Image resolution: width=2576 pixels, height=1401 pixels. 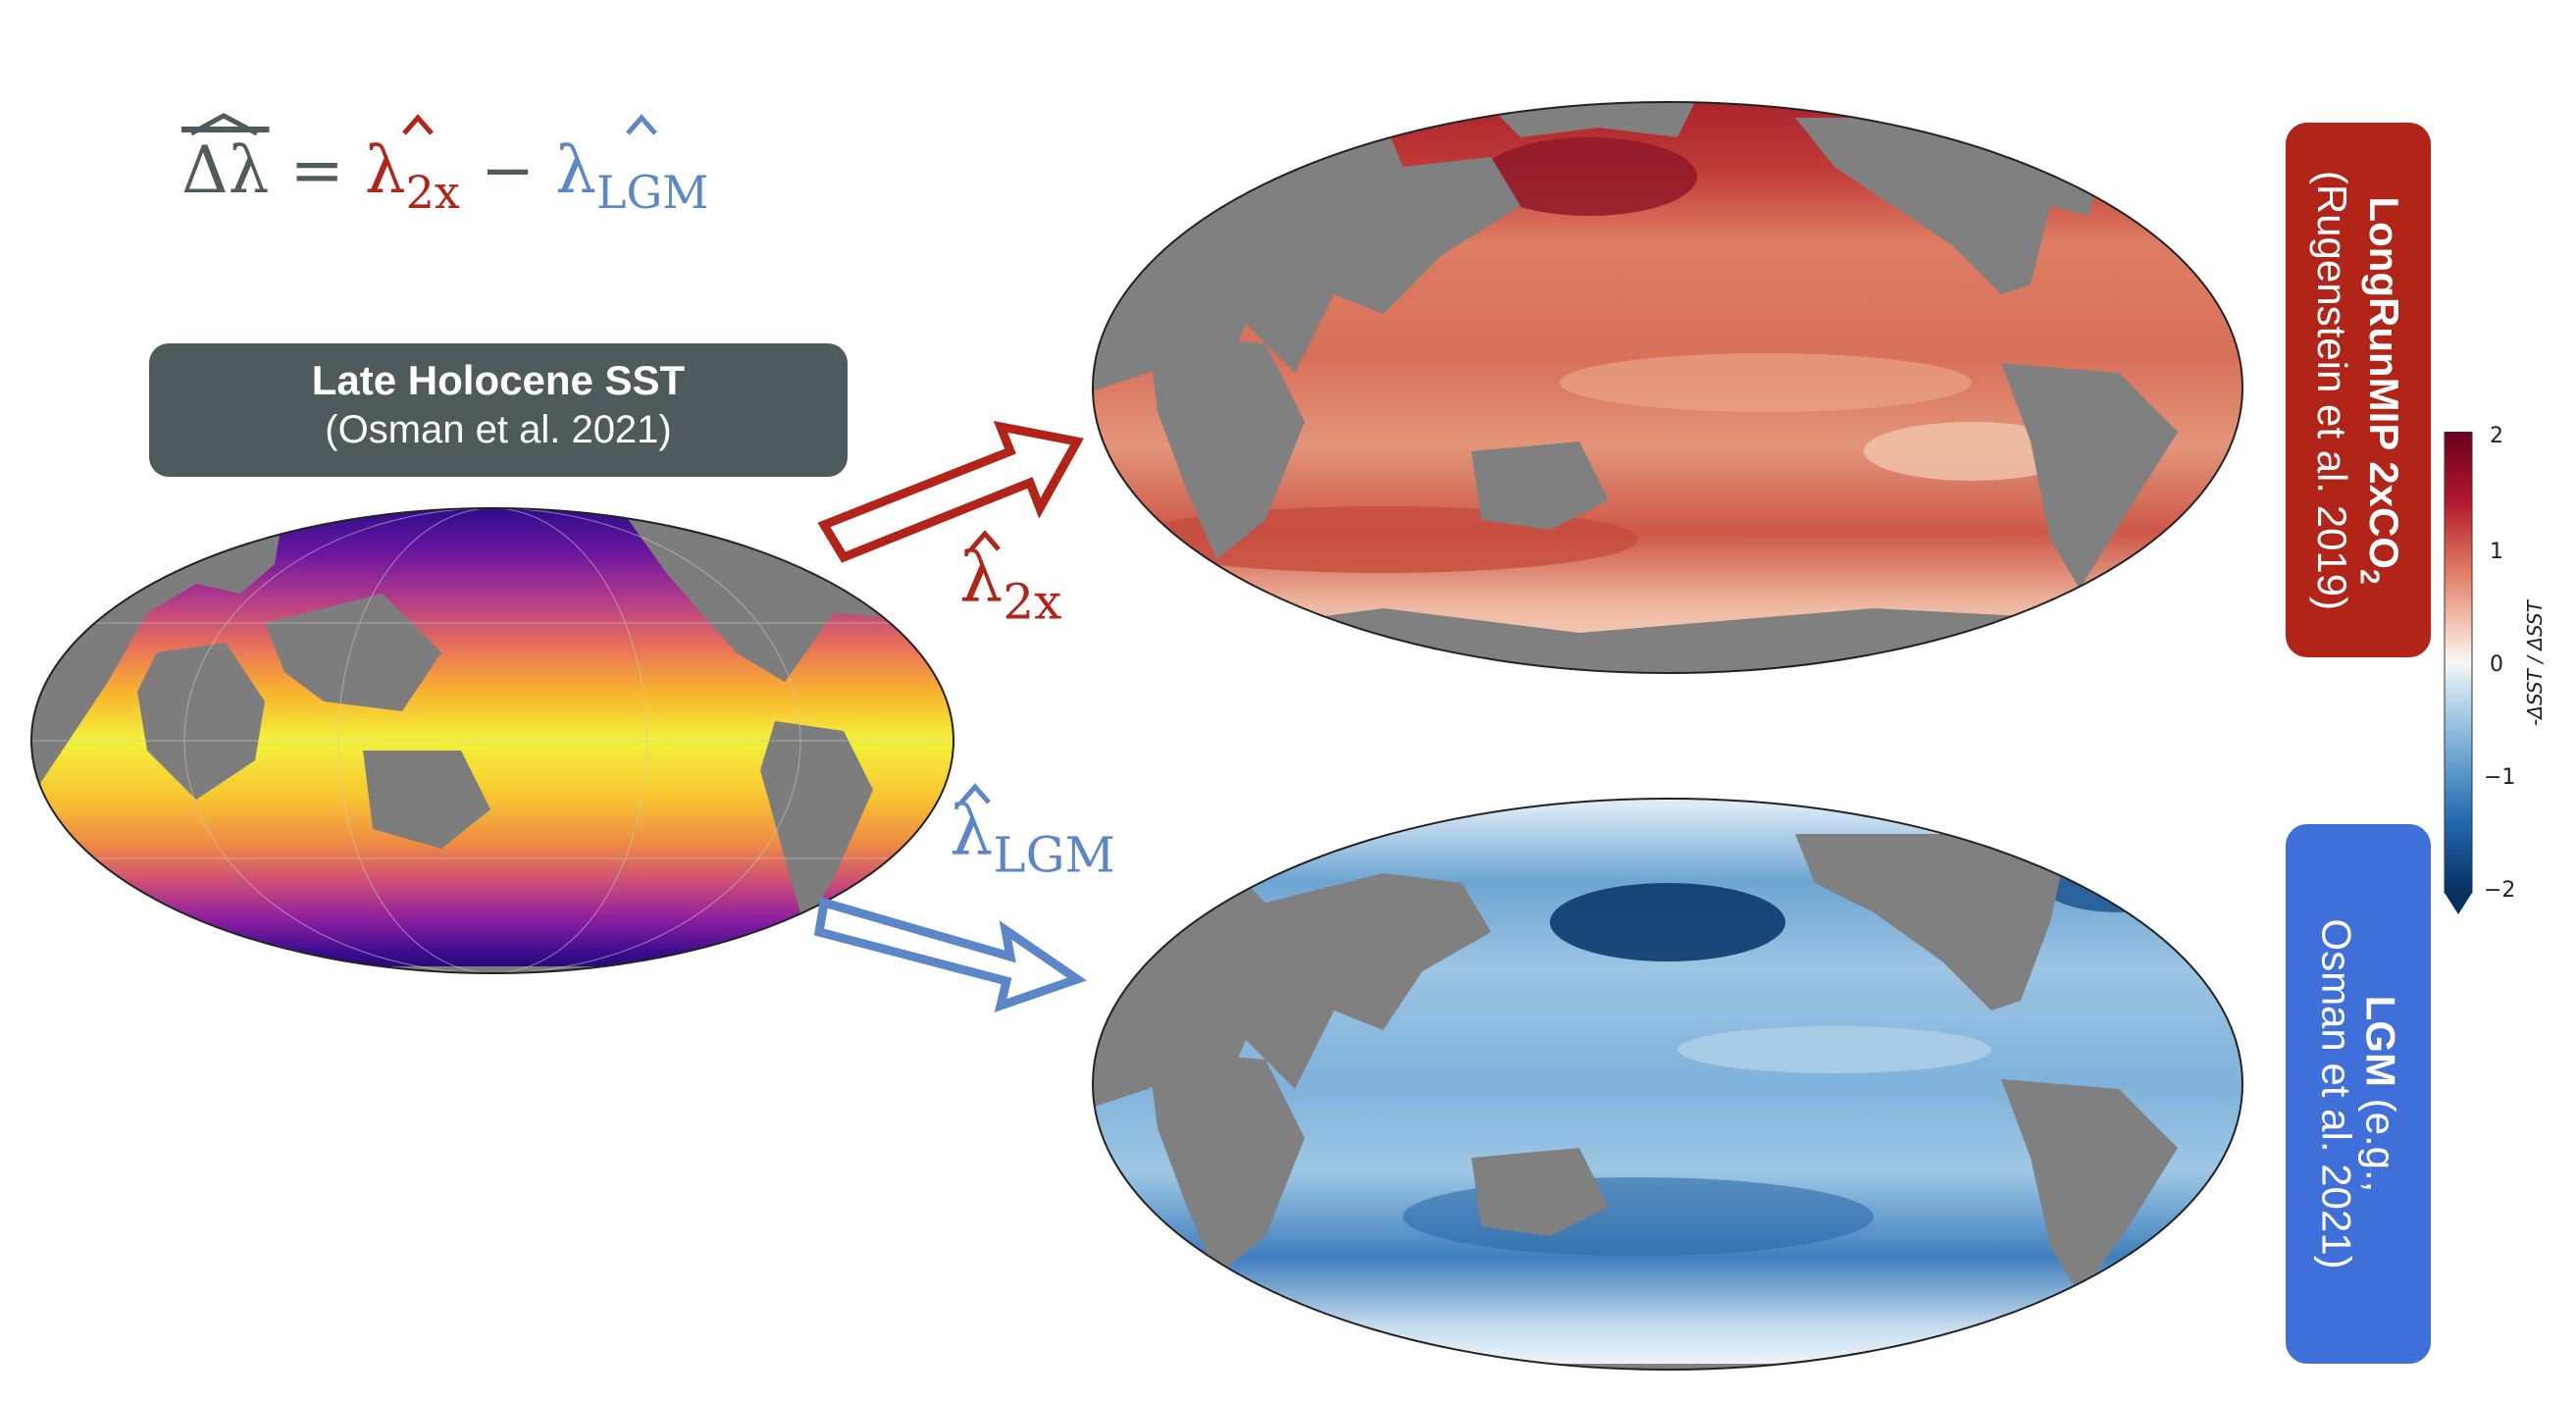 I want to click on colorbar-tick-neg1: −1, so click(x=2500, y=777).